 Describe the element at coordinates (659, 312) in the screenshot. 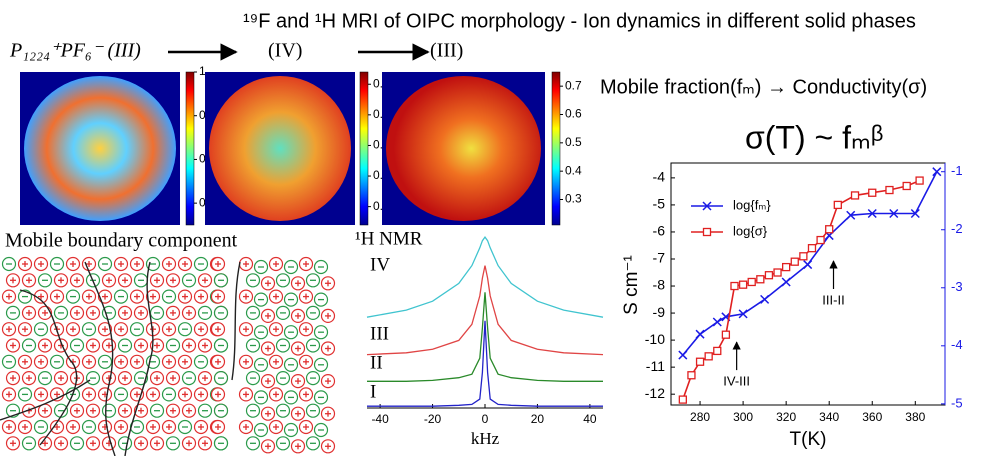

I see `y-tick-label: -9` at that location.